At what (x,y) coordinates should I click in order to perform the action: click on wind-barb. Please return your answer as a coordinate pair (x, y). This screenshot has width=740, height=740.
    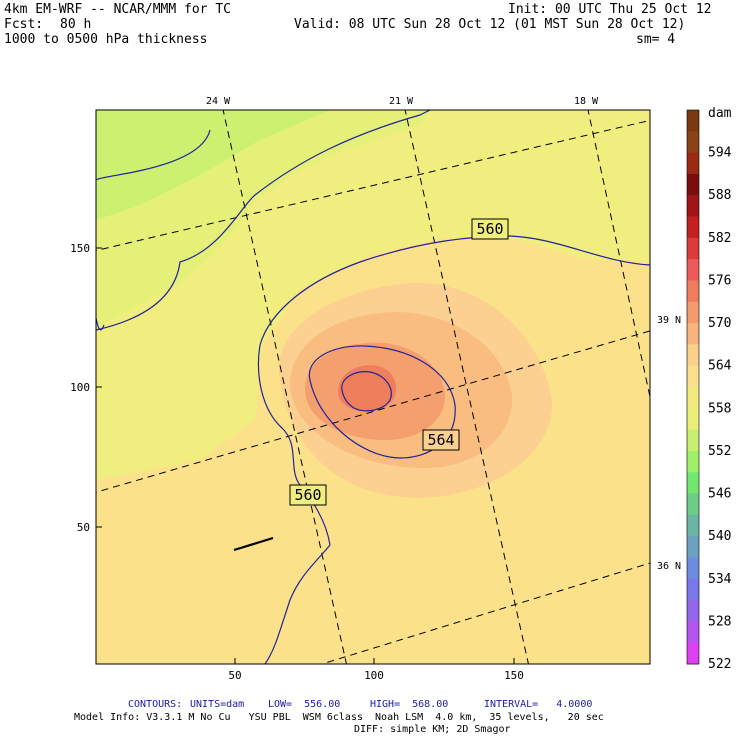
    Looking at the image, I should click on (253, 544).